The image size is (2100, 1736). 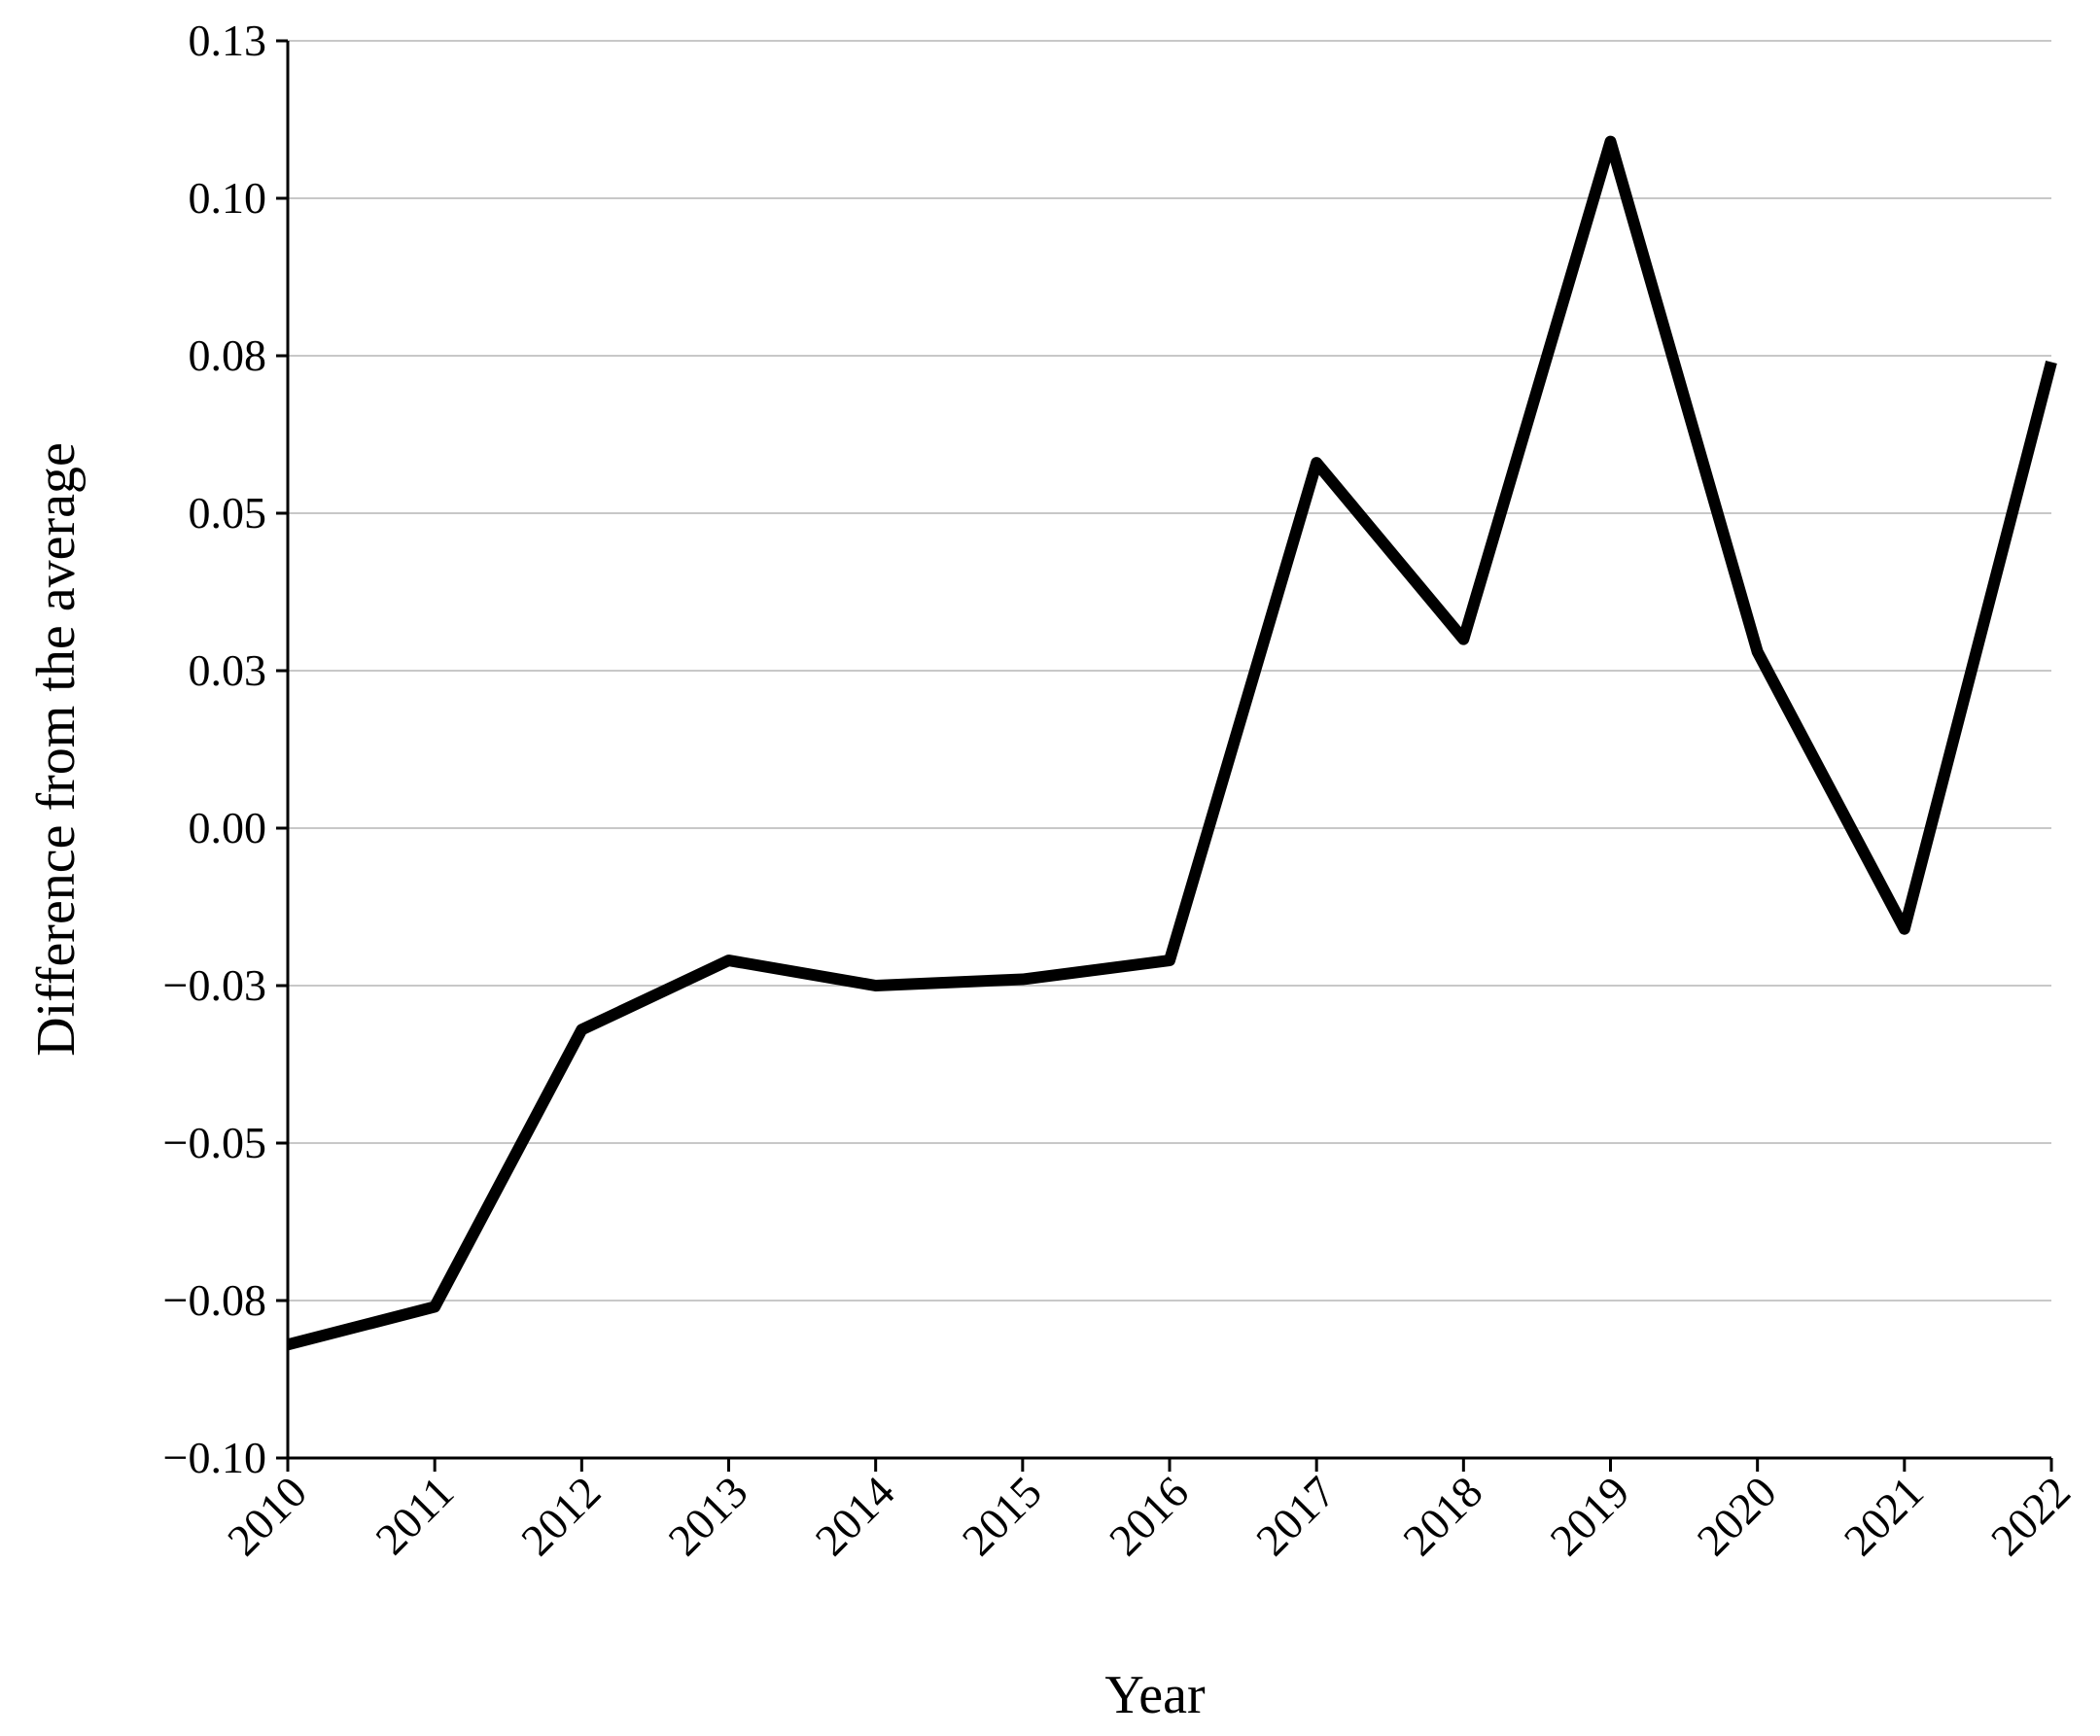 What do you see at coordinates (228, 513) in the screenshot?
I see `y-tick-label: 0.05` at bounding box center [228, 513].